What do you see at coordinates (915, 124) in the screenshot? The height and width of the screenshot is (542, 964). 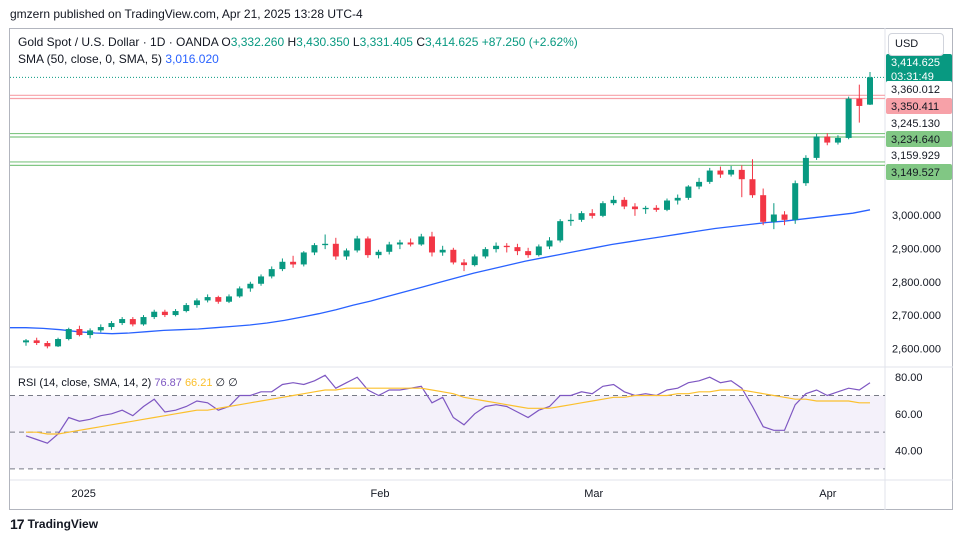 I see `price-badge-text: 3,245.130` at bounding box center [915, 124].